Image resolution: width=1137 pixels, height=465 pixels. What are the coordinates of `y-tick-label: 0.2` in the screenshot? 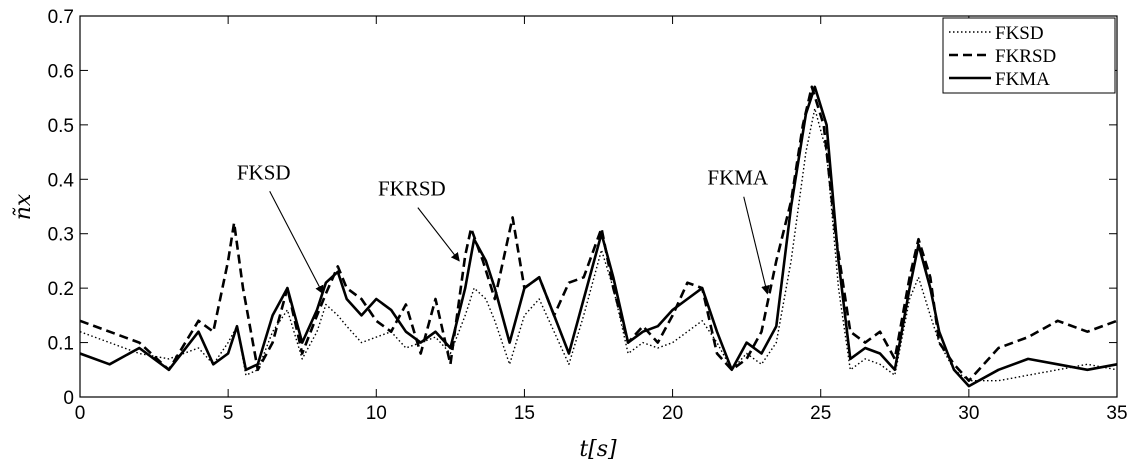 It's located at (61, 289).